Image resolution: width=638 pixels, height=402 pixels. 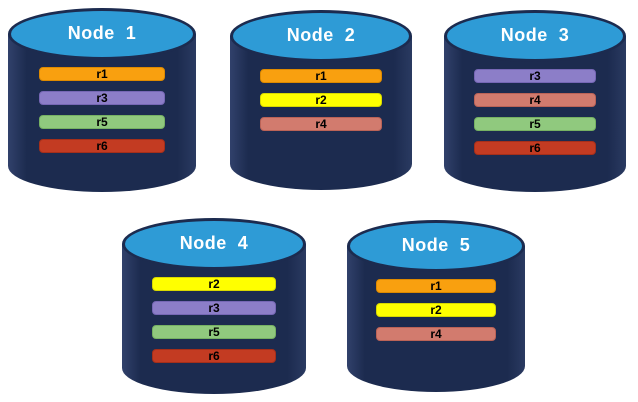 I want to click on node-cylinder-node-2: Node 2 r1 r2 r4, so click(x=321, y=100).